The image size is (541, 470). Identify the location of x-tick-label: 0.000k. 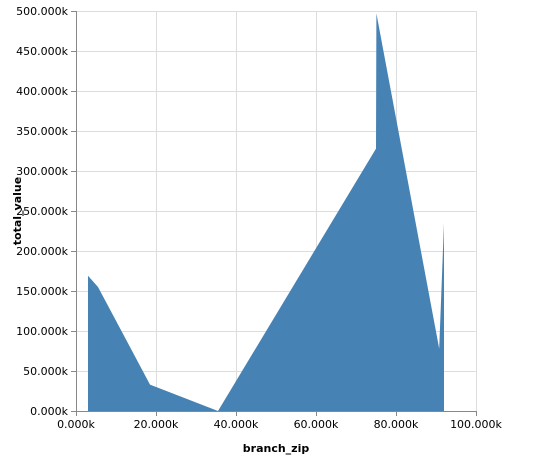
(76, 424).